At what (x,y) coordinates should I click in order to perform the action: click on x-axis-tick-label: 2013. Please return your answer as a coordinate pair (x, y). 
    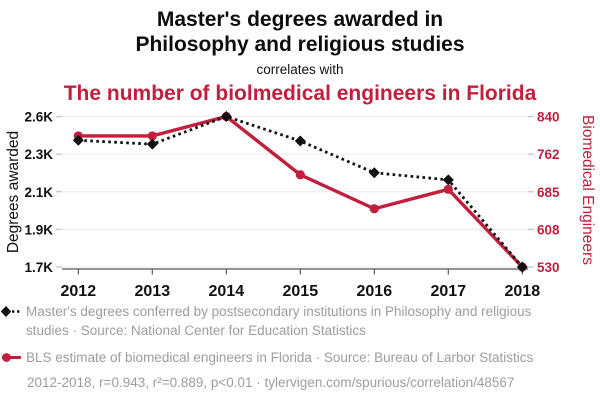
    Looking at the image, I should click on (153, 291).